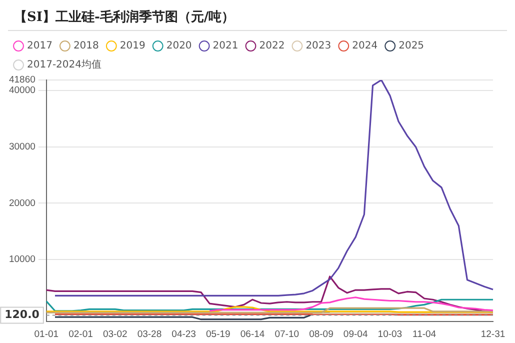 This screenshot has height=343, width=515. I want to click on legend-label: 2017-2024均值, so click(64, 64).